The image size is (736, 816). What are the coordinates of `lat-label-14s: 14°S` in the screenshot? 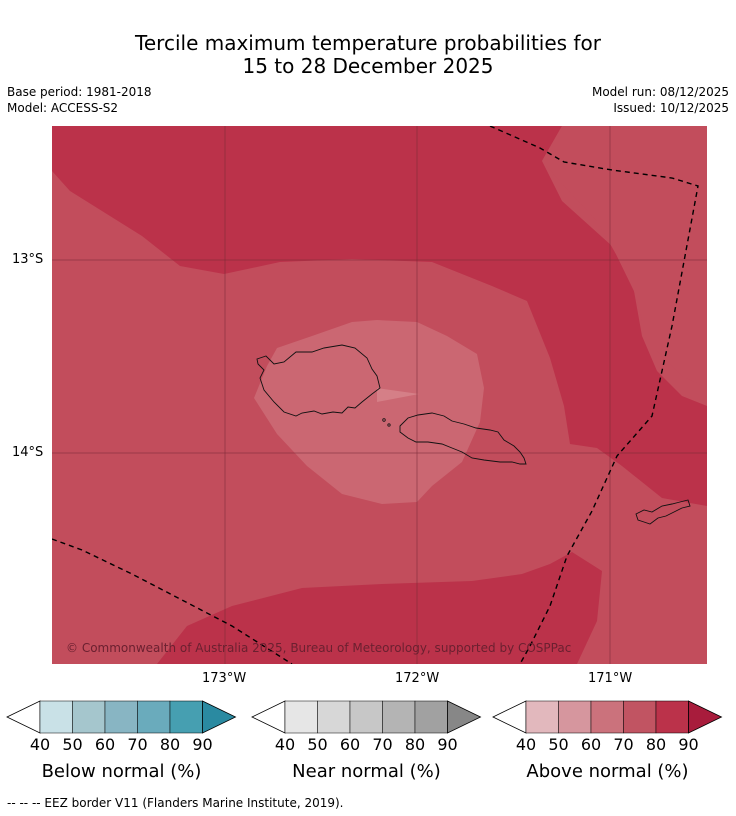 It's located at (28, 452).